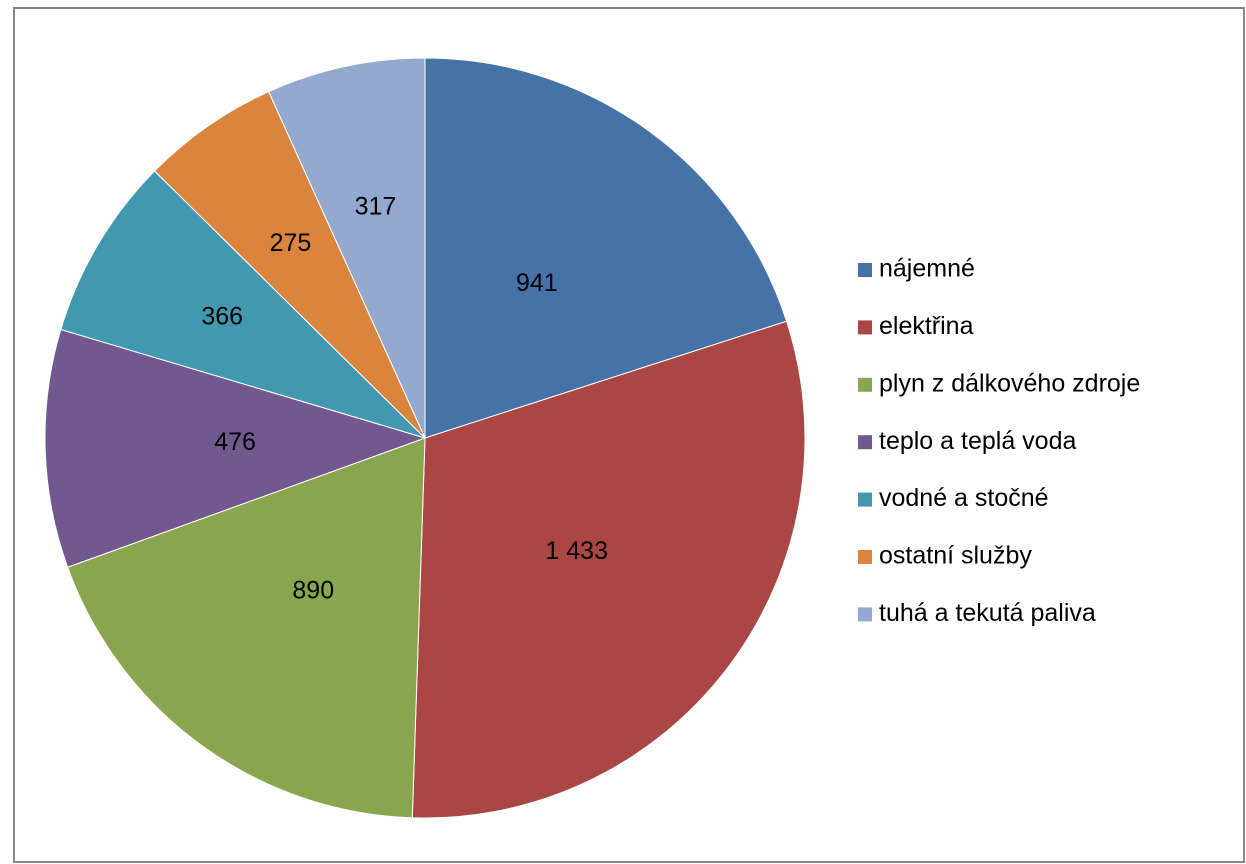 The image size is (1246, 864). I want to click on legend-label: teplo a teplá voda, so click(977, 441).